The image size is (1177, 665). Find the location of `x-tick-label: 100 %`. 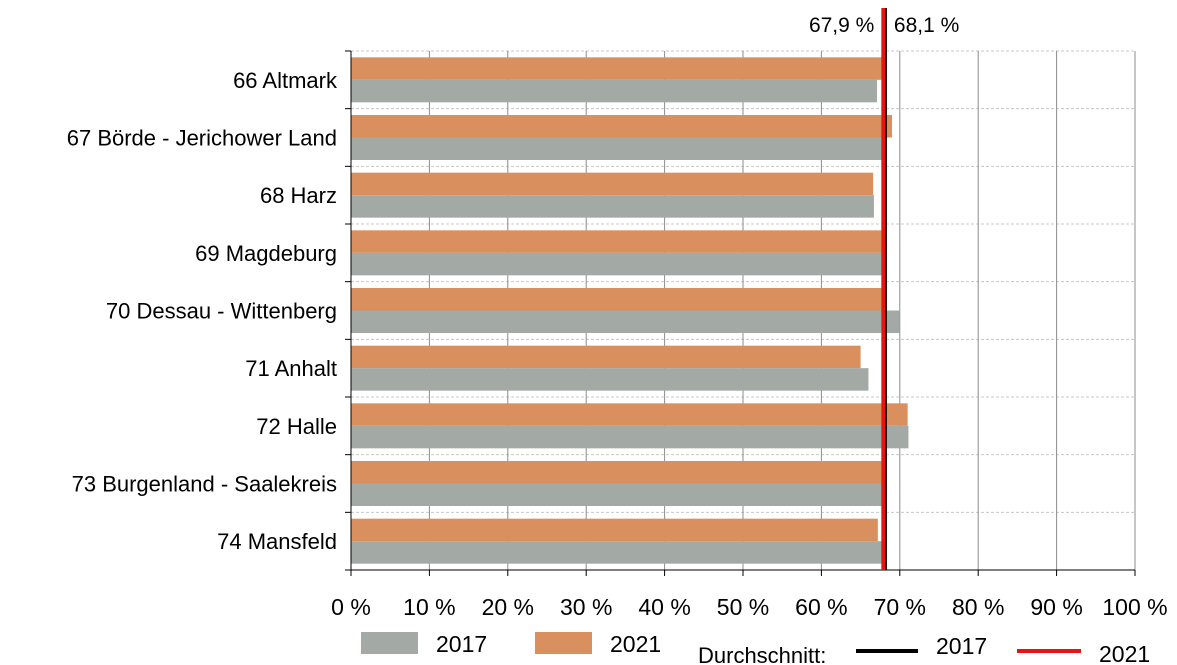

x-tick-label: 100 % is located at coordinates (1134, 607).